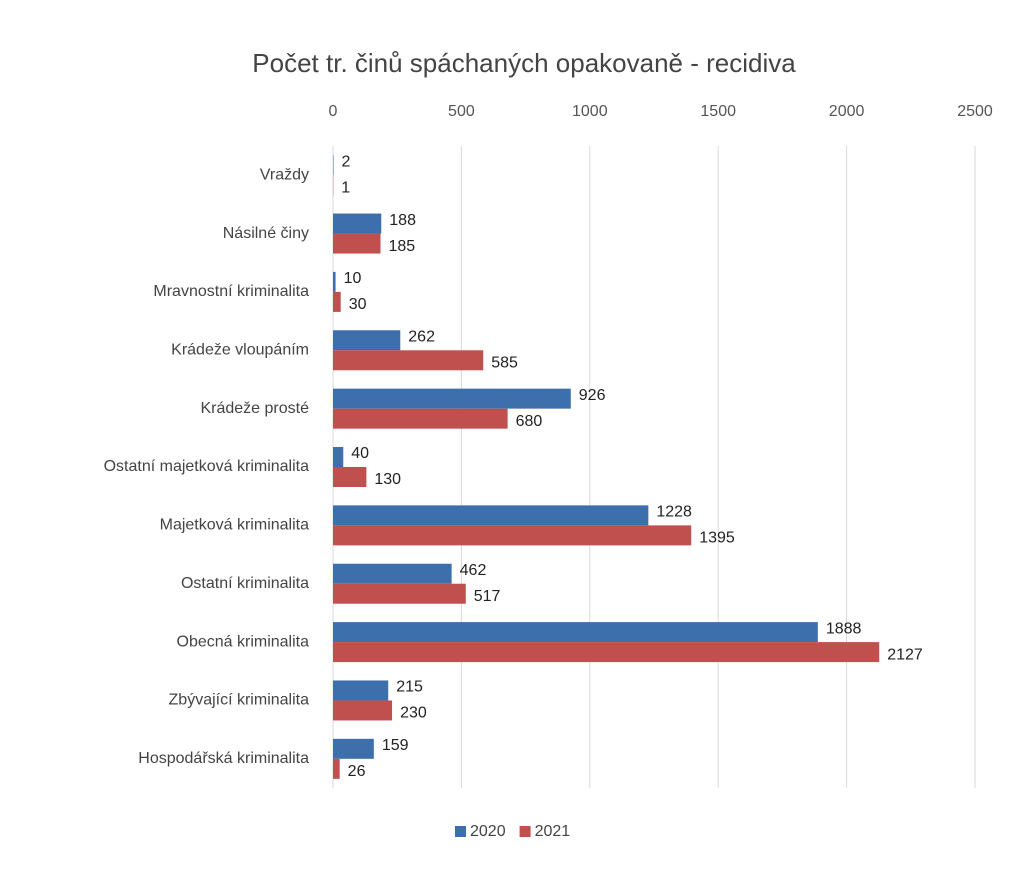 This screenshot has height=870, width=1017. What do you see at coordinates (333, 111) in the screenshot?
I see `x-tick-label: 0` at bounding box center [333, 111].